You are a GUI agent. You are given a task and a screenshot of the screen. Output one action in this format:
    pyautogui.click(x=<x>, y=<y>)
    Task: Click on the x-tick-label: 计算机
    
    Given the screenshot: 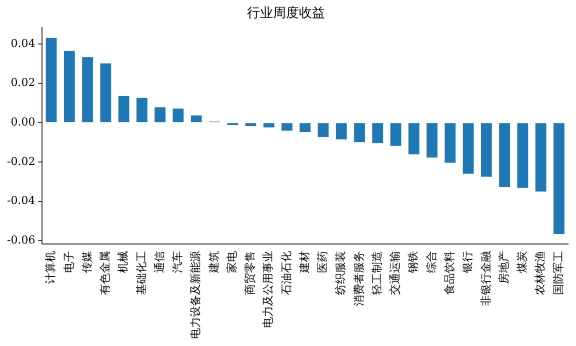 What is the action you would take?
    pyautogui.click(x=51, y=267)
    